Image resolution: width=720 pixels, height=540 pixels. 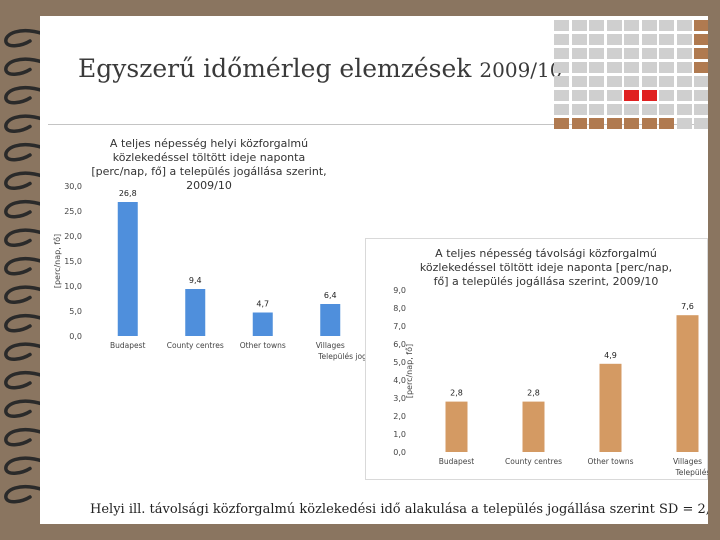 What do you see at coordinates (456, 393) in the screenshot?
I see `data-label: 2,8` at bounding box center [456, 393].